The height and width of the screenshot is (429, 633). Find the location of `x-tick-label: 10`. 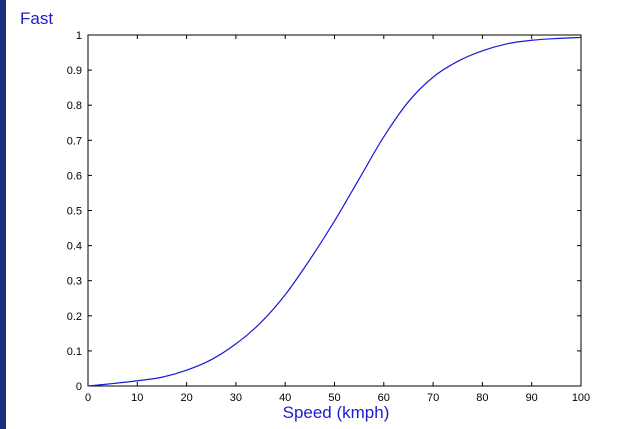

x-tick-label: 10 is located at coordinates (137, 398).